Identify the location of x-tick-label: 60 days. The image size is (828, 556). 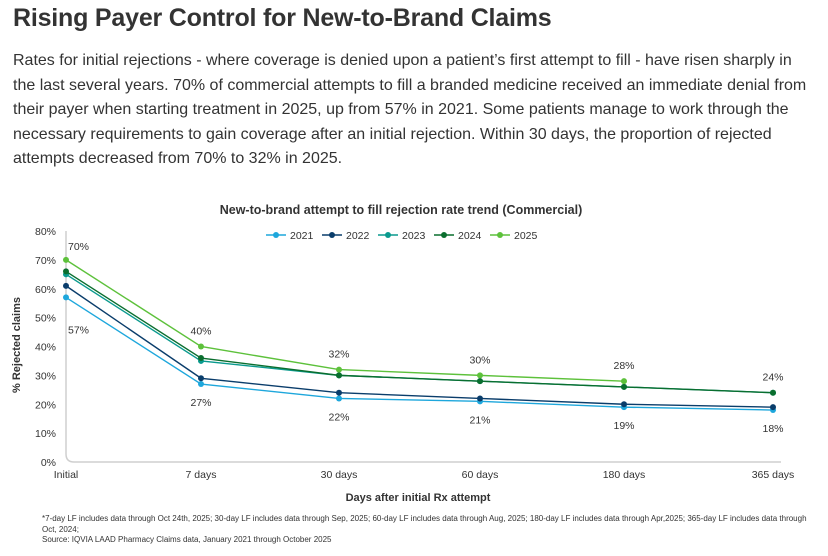
(480, 475).